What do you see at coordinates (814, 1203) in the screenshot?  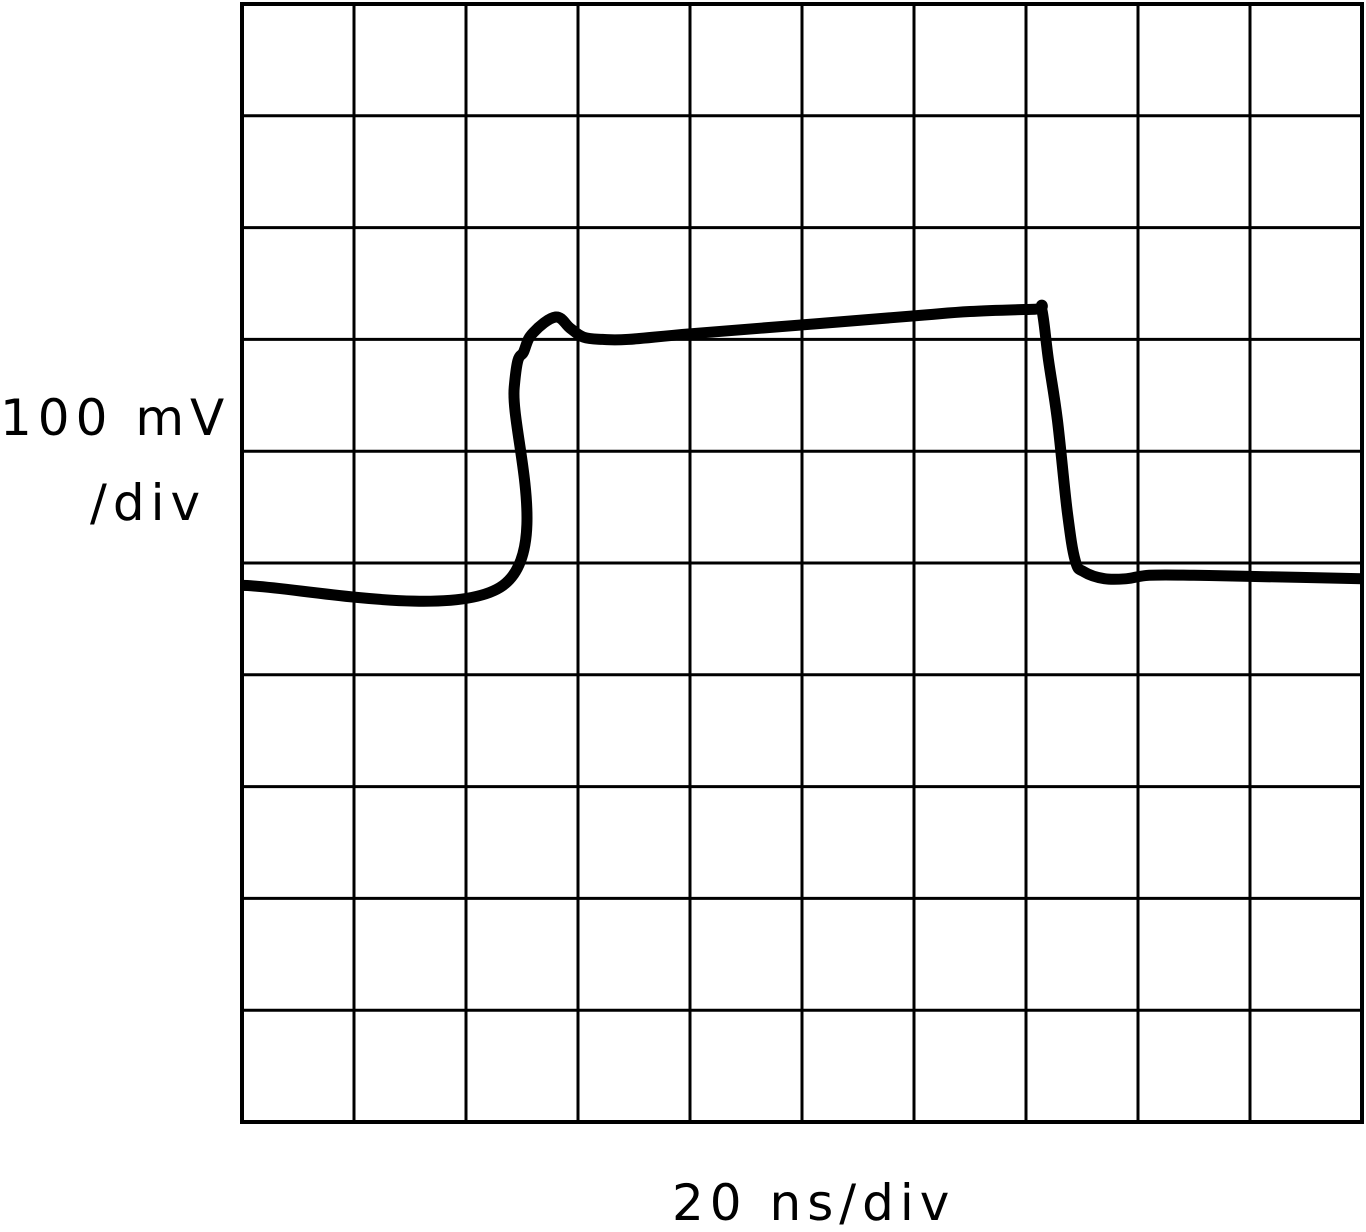 I see `x-axis-scale-label: 20 ns/div` at bounding box center [814, 1203].